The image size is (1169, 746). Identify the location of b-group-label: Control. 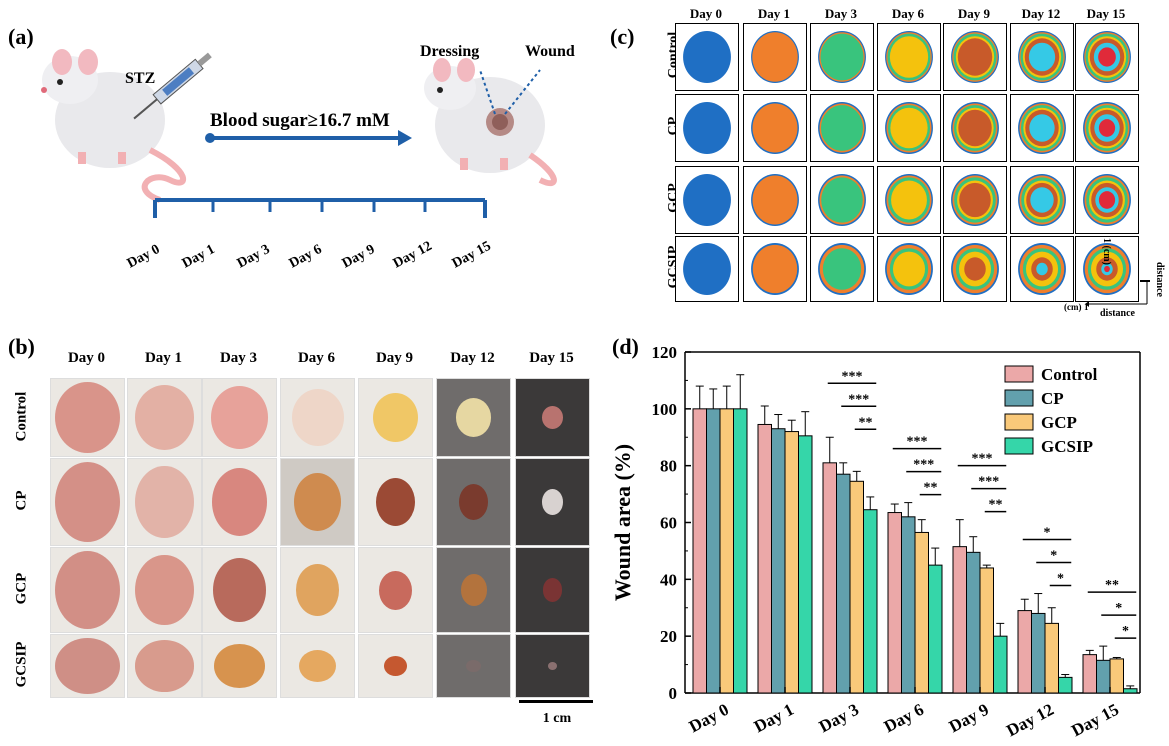
(21, 416).